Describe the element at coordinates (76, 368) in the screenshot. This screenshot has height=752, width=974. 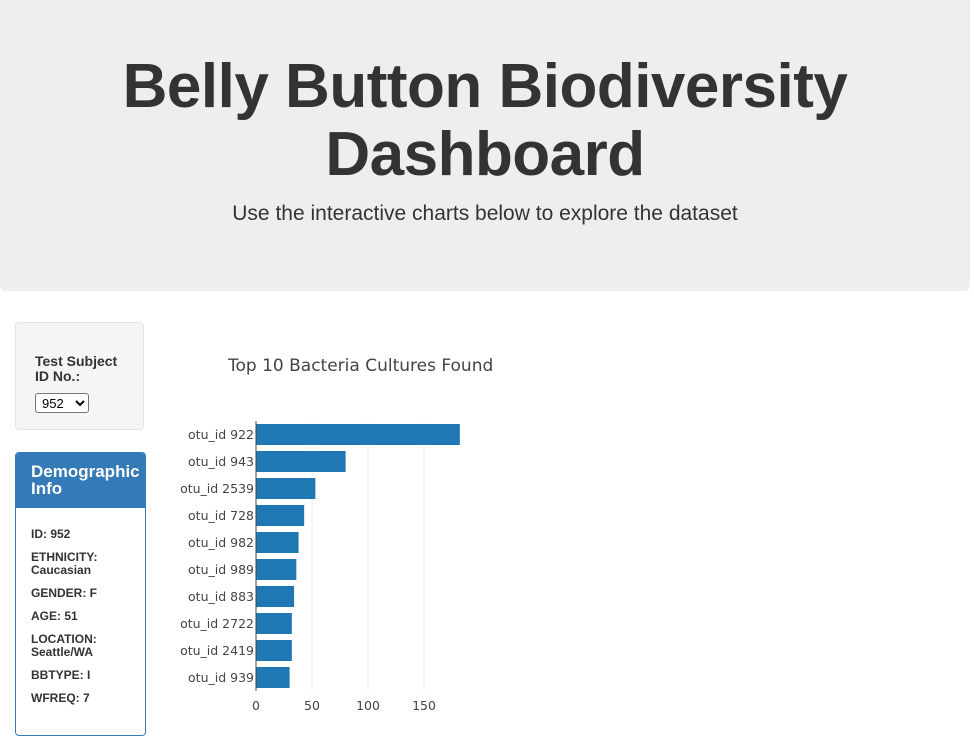
I see `subject-selector-label: Test Subject ID No.:` at that location.